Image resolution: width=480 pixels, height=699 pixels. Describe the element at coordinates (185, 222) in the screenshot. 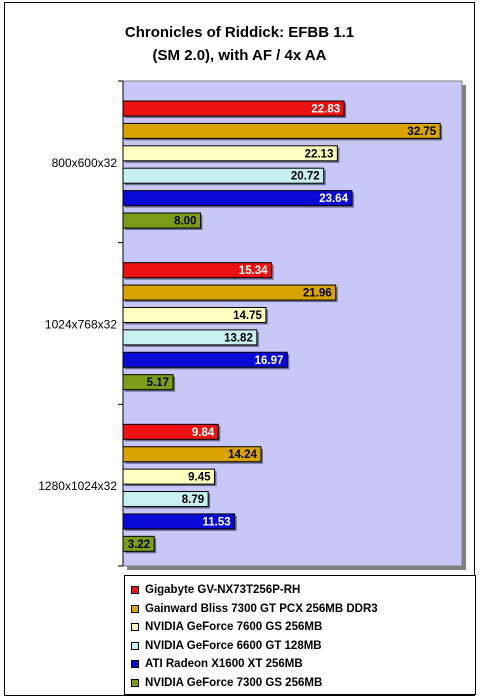

I see `data-label: 8.00` at that location.